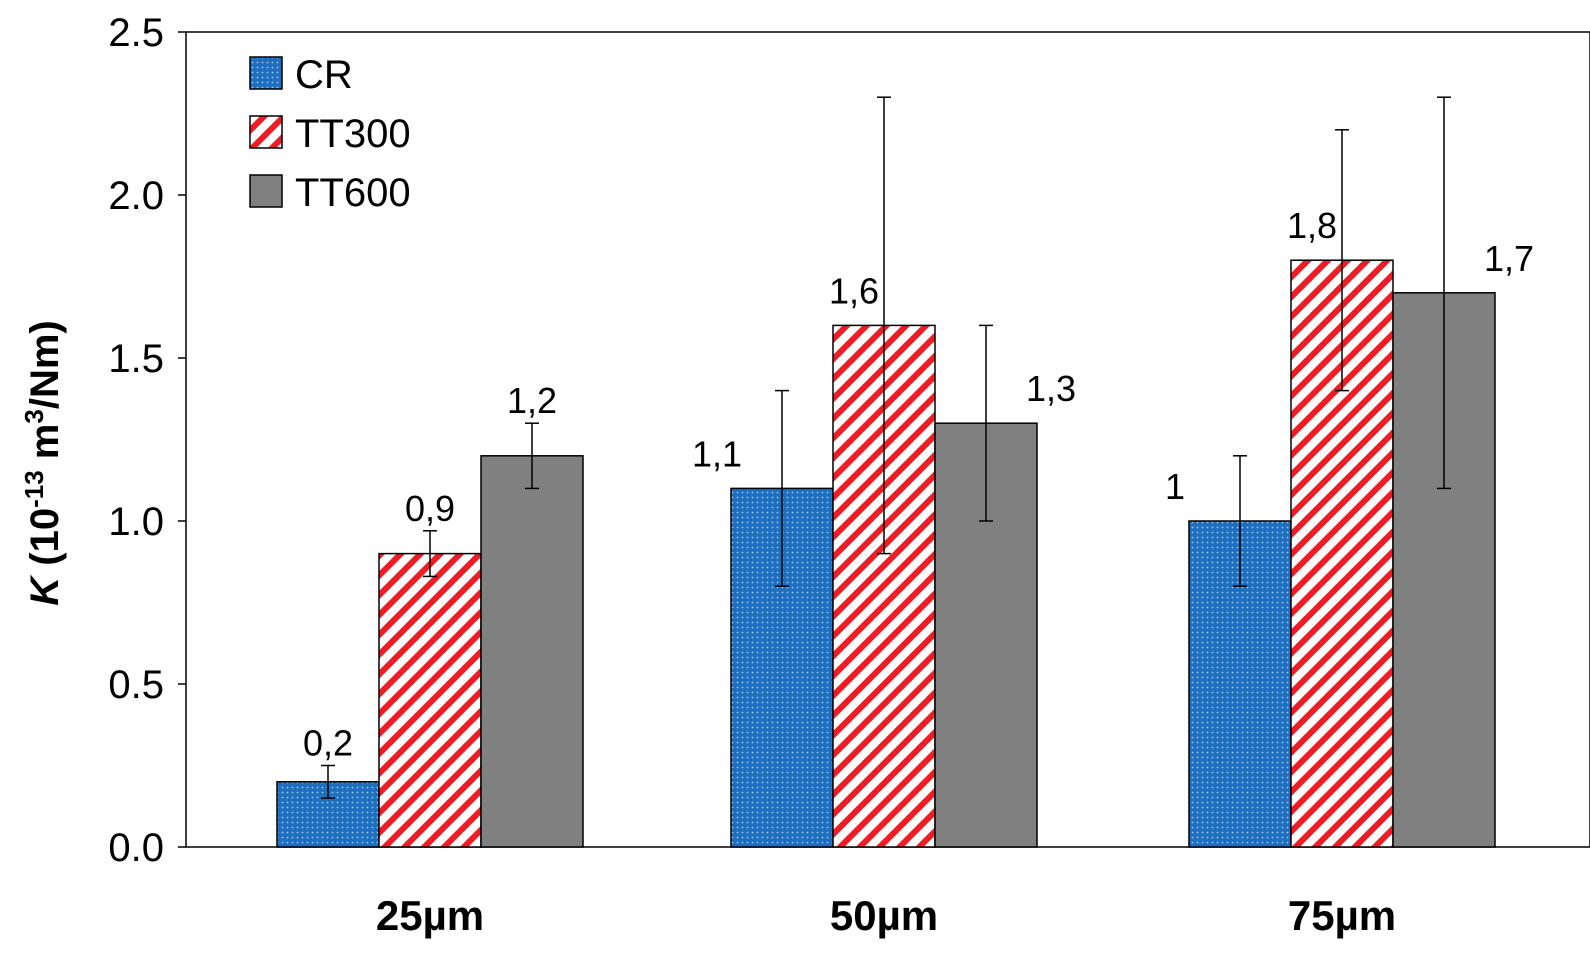 The width and height of the screenshot is (1590, 955). What do you see at coordinates (136, 196) in the screenshot?
I see `y-tick-label: 2.0` at bounding box center [136, 196].